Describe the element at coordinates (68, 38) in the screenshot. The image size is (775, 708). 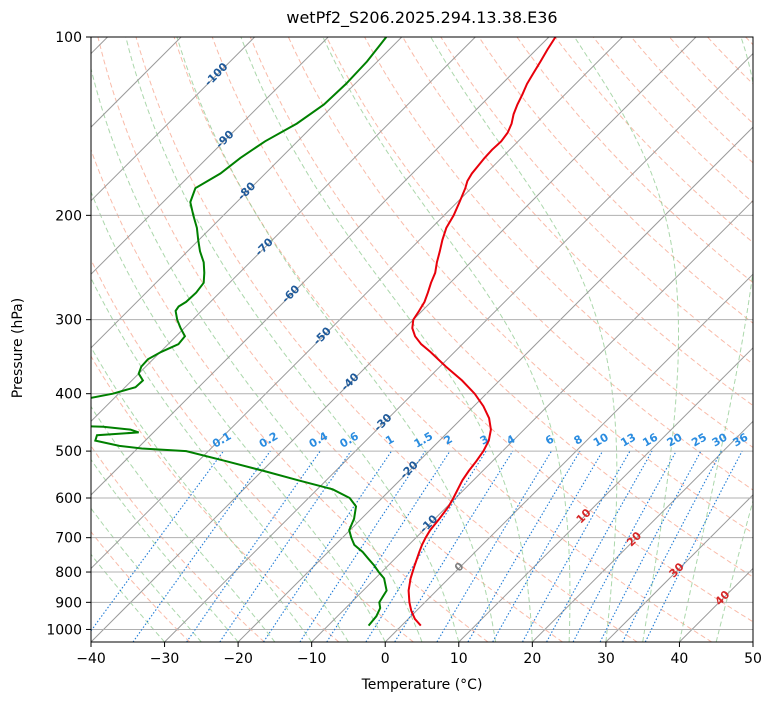
I see `y-tick-label: 100` at that location.